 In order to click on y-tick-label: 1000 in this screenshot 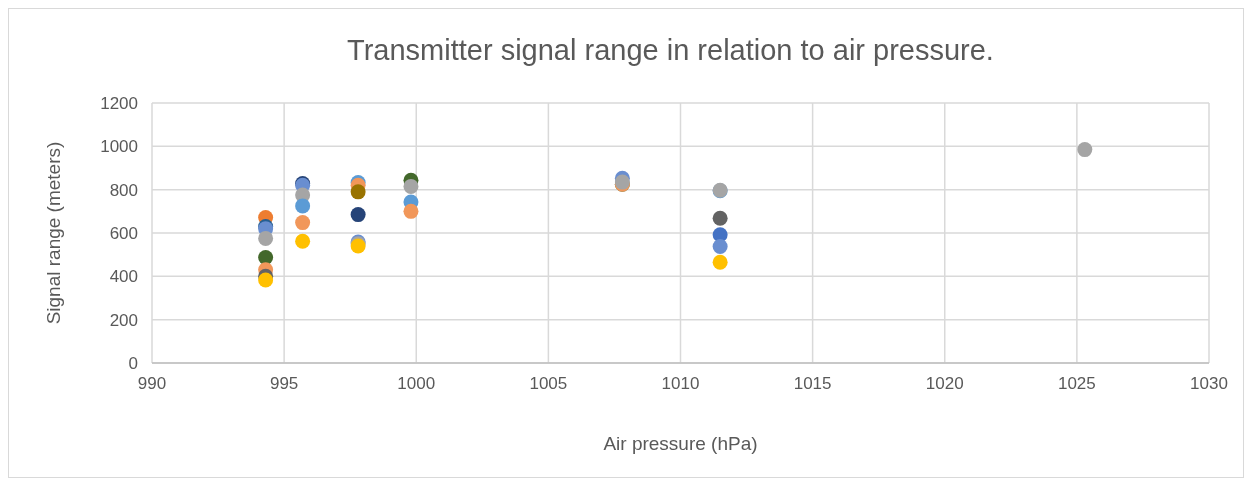, I will do `click(119, 147)`.